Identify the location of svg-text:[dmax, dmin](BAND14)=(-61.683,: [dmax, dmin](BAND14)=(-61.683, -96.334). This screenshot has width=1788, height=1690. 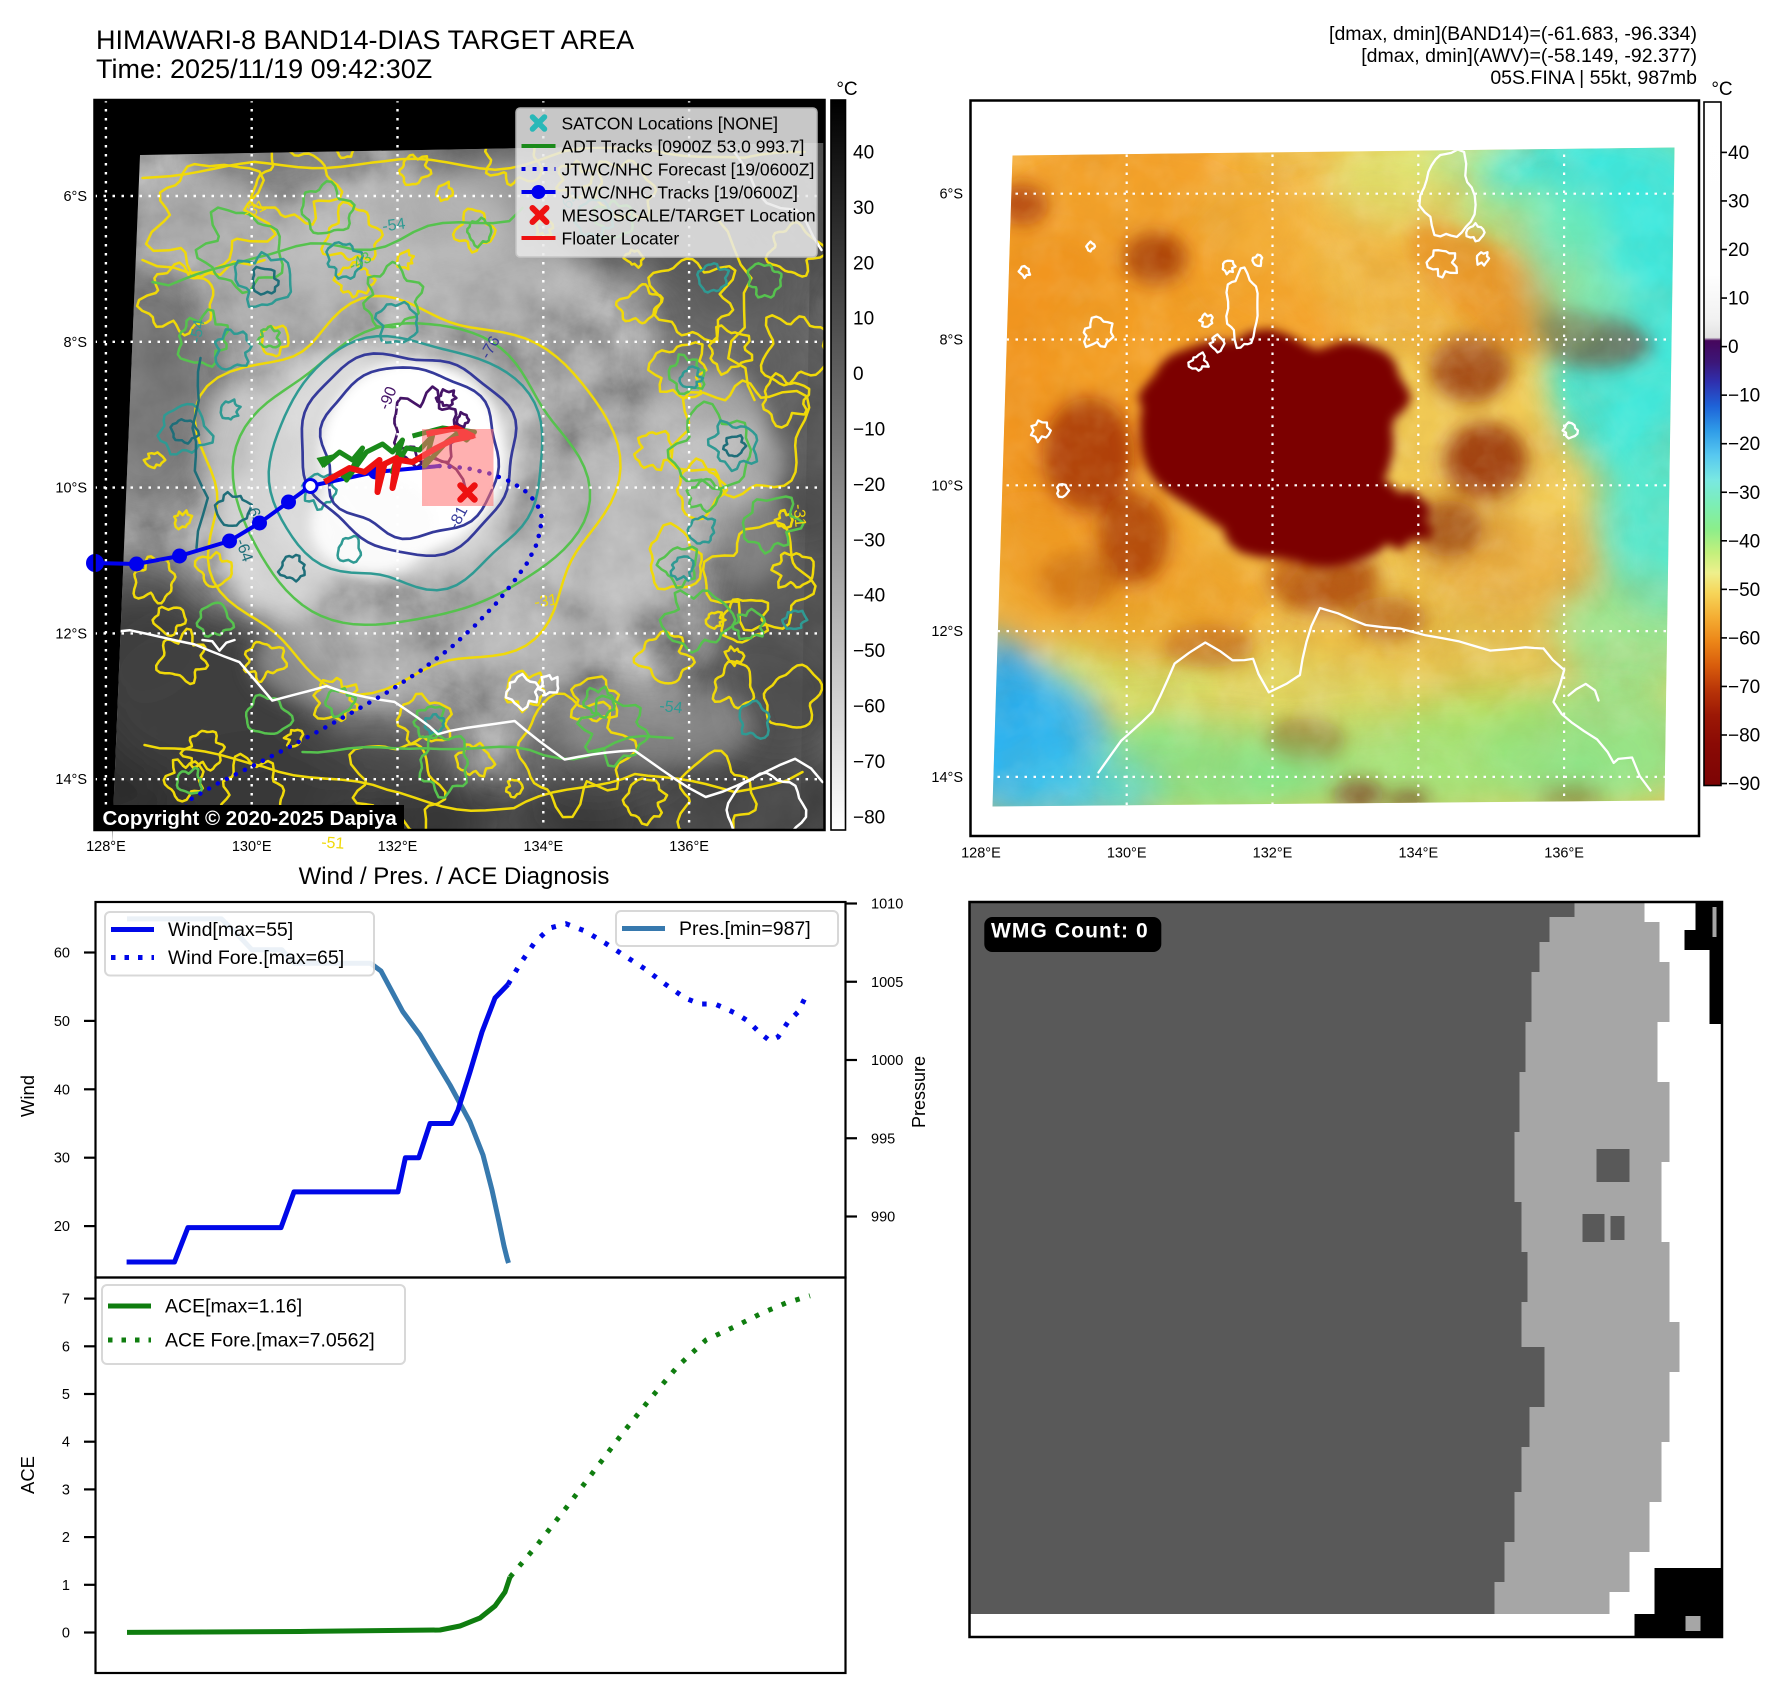
(1513, 34).